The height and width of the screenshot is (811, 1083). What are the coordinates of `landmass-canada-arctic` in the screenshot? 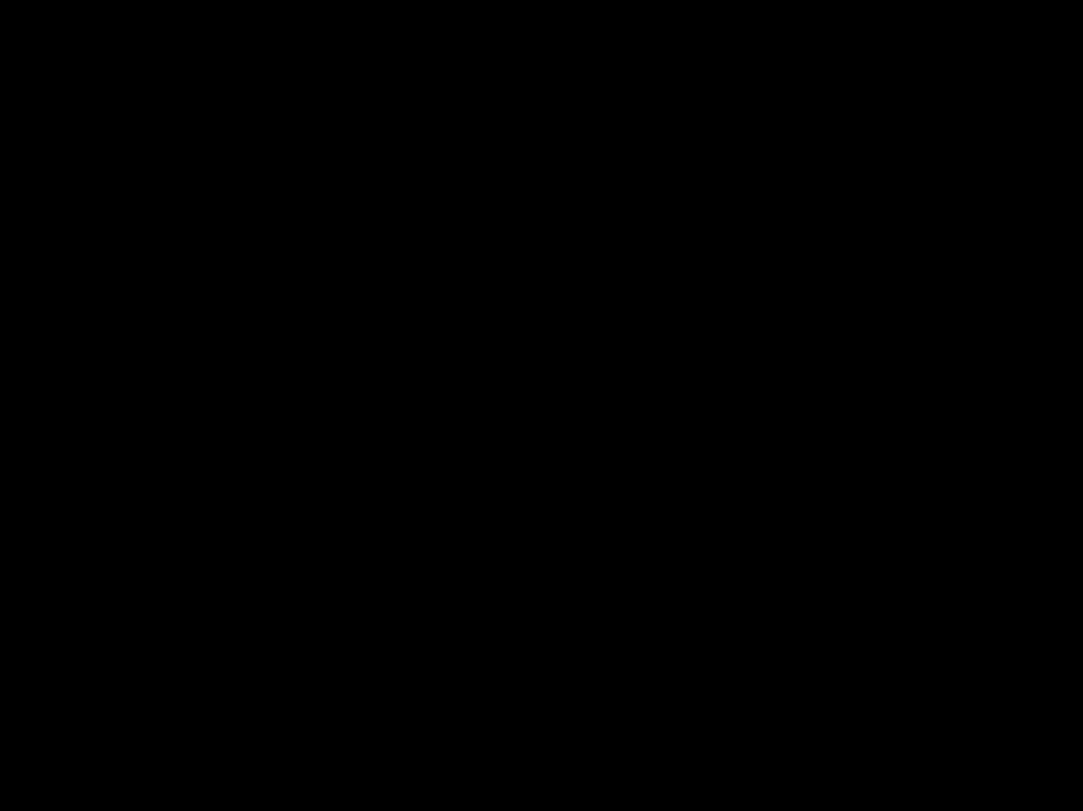 It's located at (126, 174).